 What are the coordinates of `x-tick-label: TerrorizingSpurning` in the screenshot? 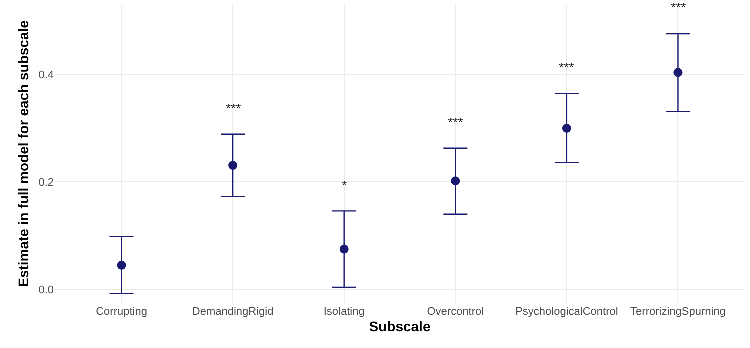 It's located at (678, 312).